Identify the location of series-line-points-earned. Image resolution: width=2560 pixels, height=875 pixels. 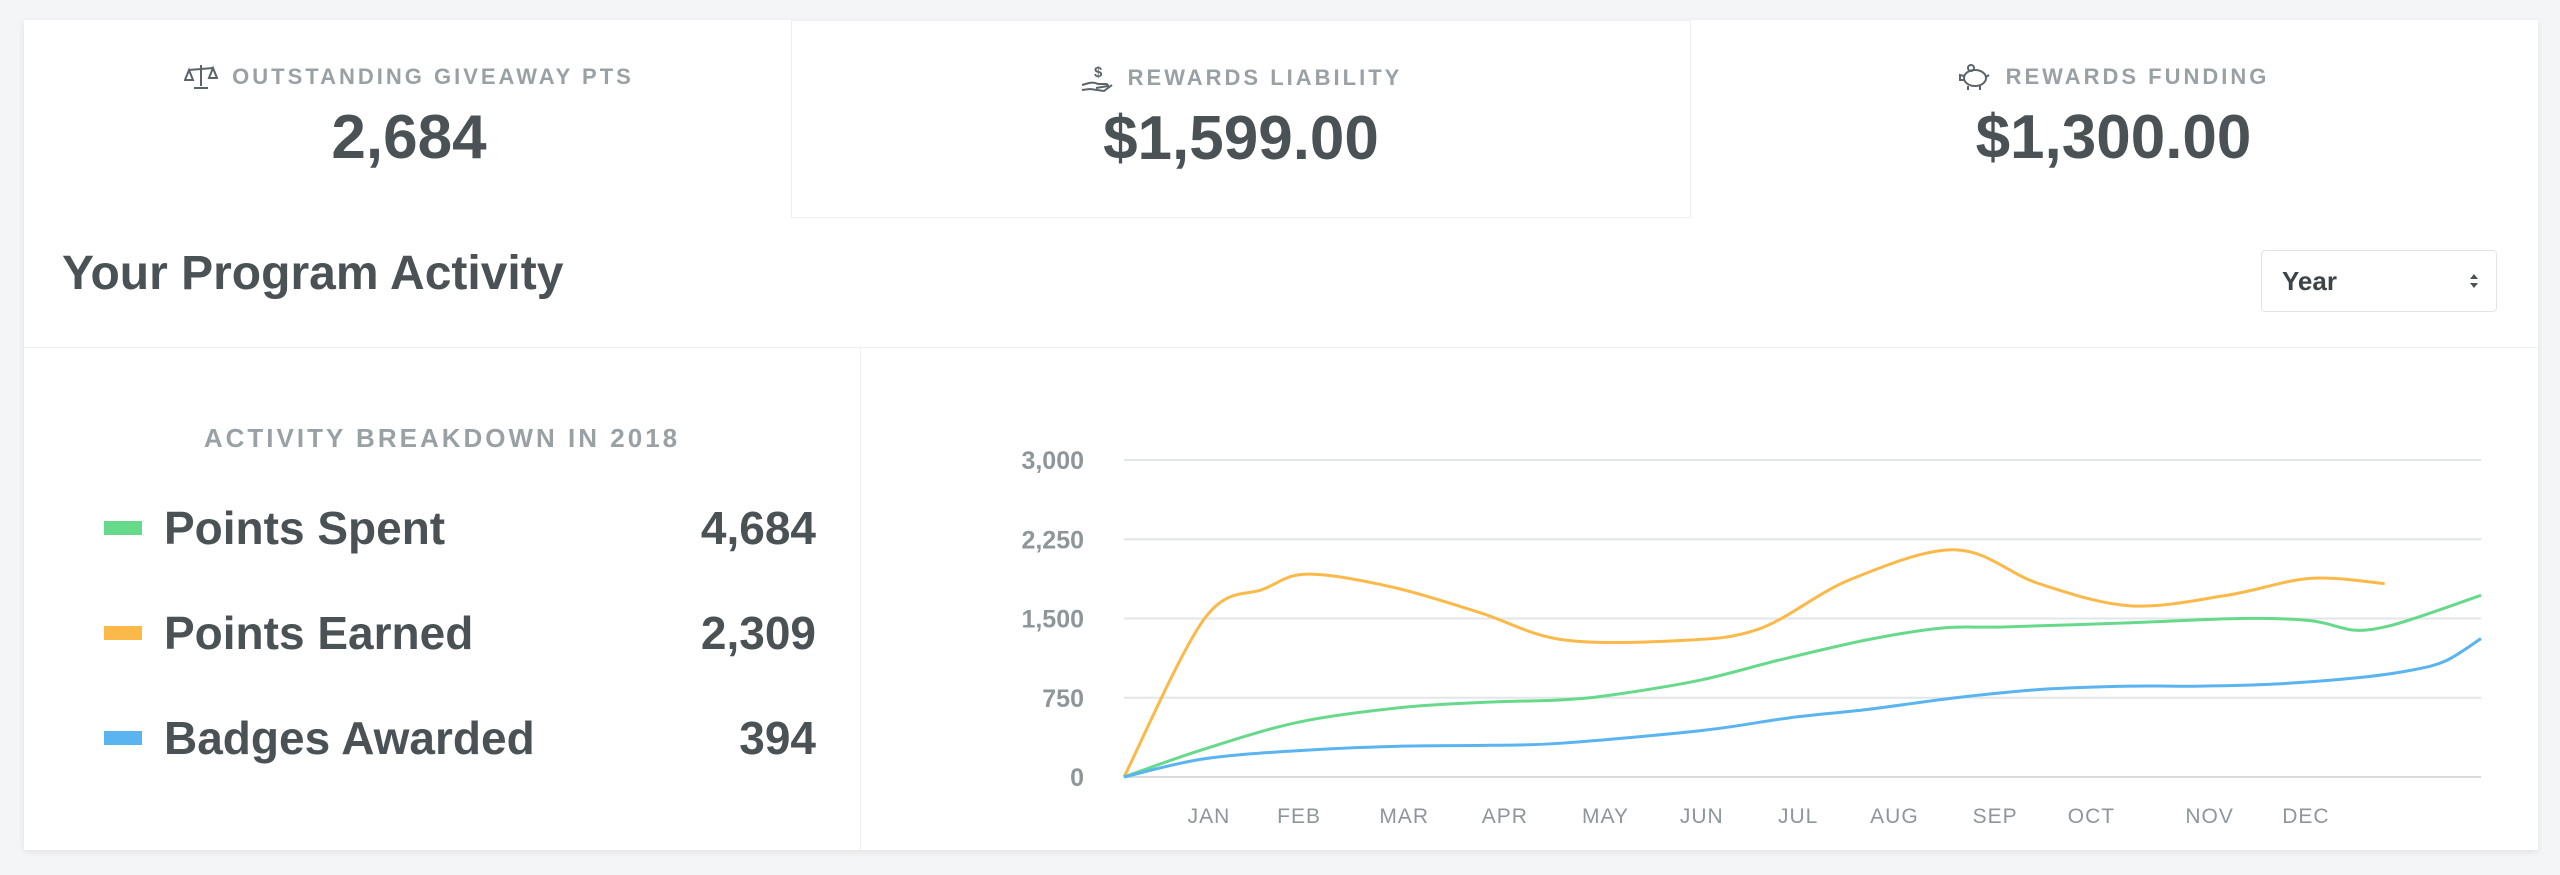
(1753, 663).